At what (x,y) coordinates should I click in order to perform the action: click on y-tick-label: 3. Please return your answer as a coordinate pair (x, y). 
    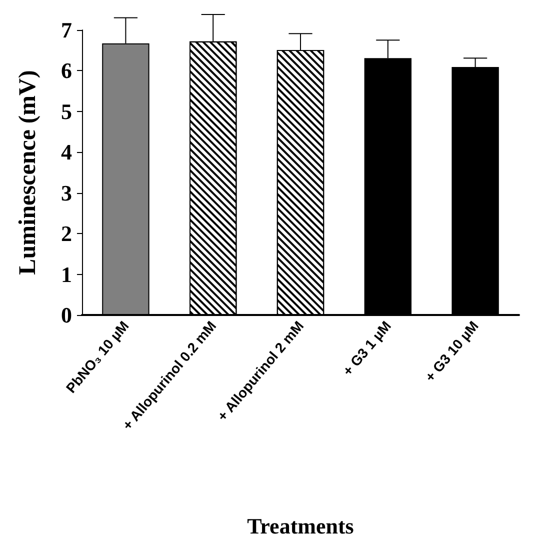
    Looking at the image, I should click on (66, 193).